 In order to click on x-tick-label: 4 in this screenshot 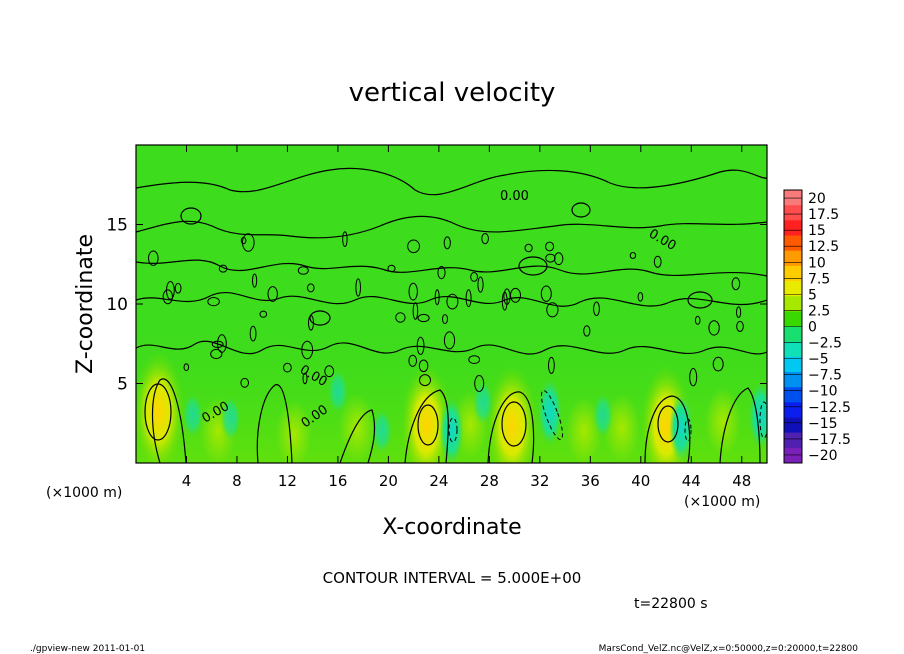, I will do `click(187, 481)`.